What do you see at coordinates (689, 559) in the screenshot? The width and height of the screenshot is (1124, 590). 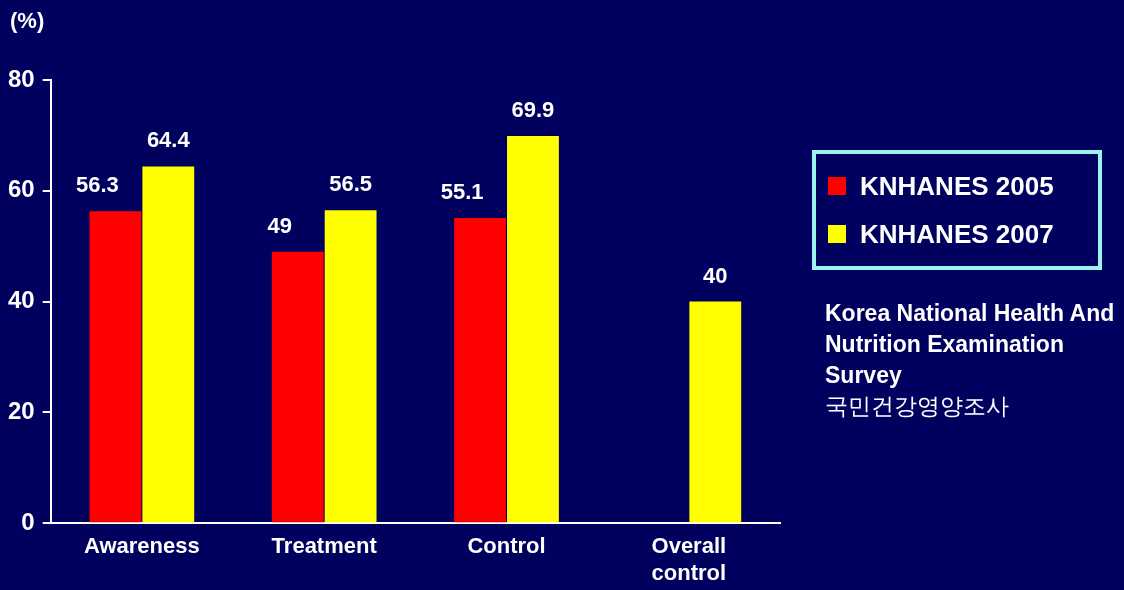 I see `x-tick-label: Overall control` at bounding box center [689, 559].